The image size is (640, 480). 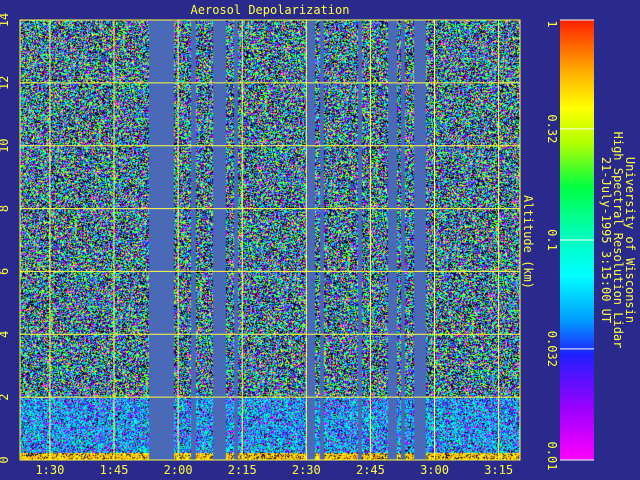 What do you see at coordinates (114, 470) in the screenshot?
I see `x-tick-label: 1:45` at bounding box center [114, 470].